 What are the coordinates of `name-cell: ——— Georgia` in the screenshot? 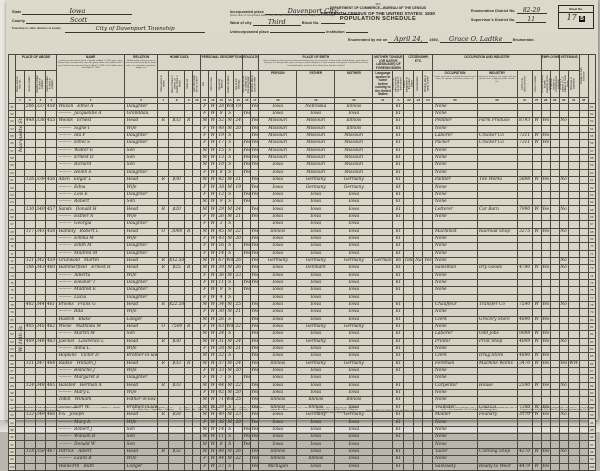 It's located at (91, 224).